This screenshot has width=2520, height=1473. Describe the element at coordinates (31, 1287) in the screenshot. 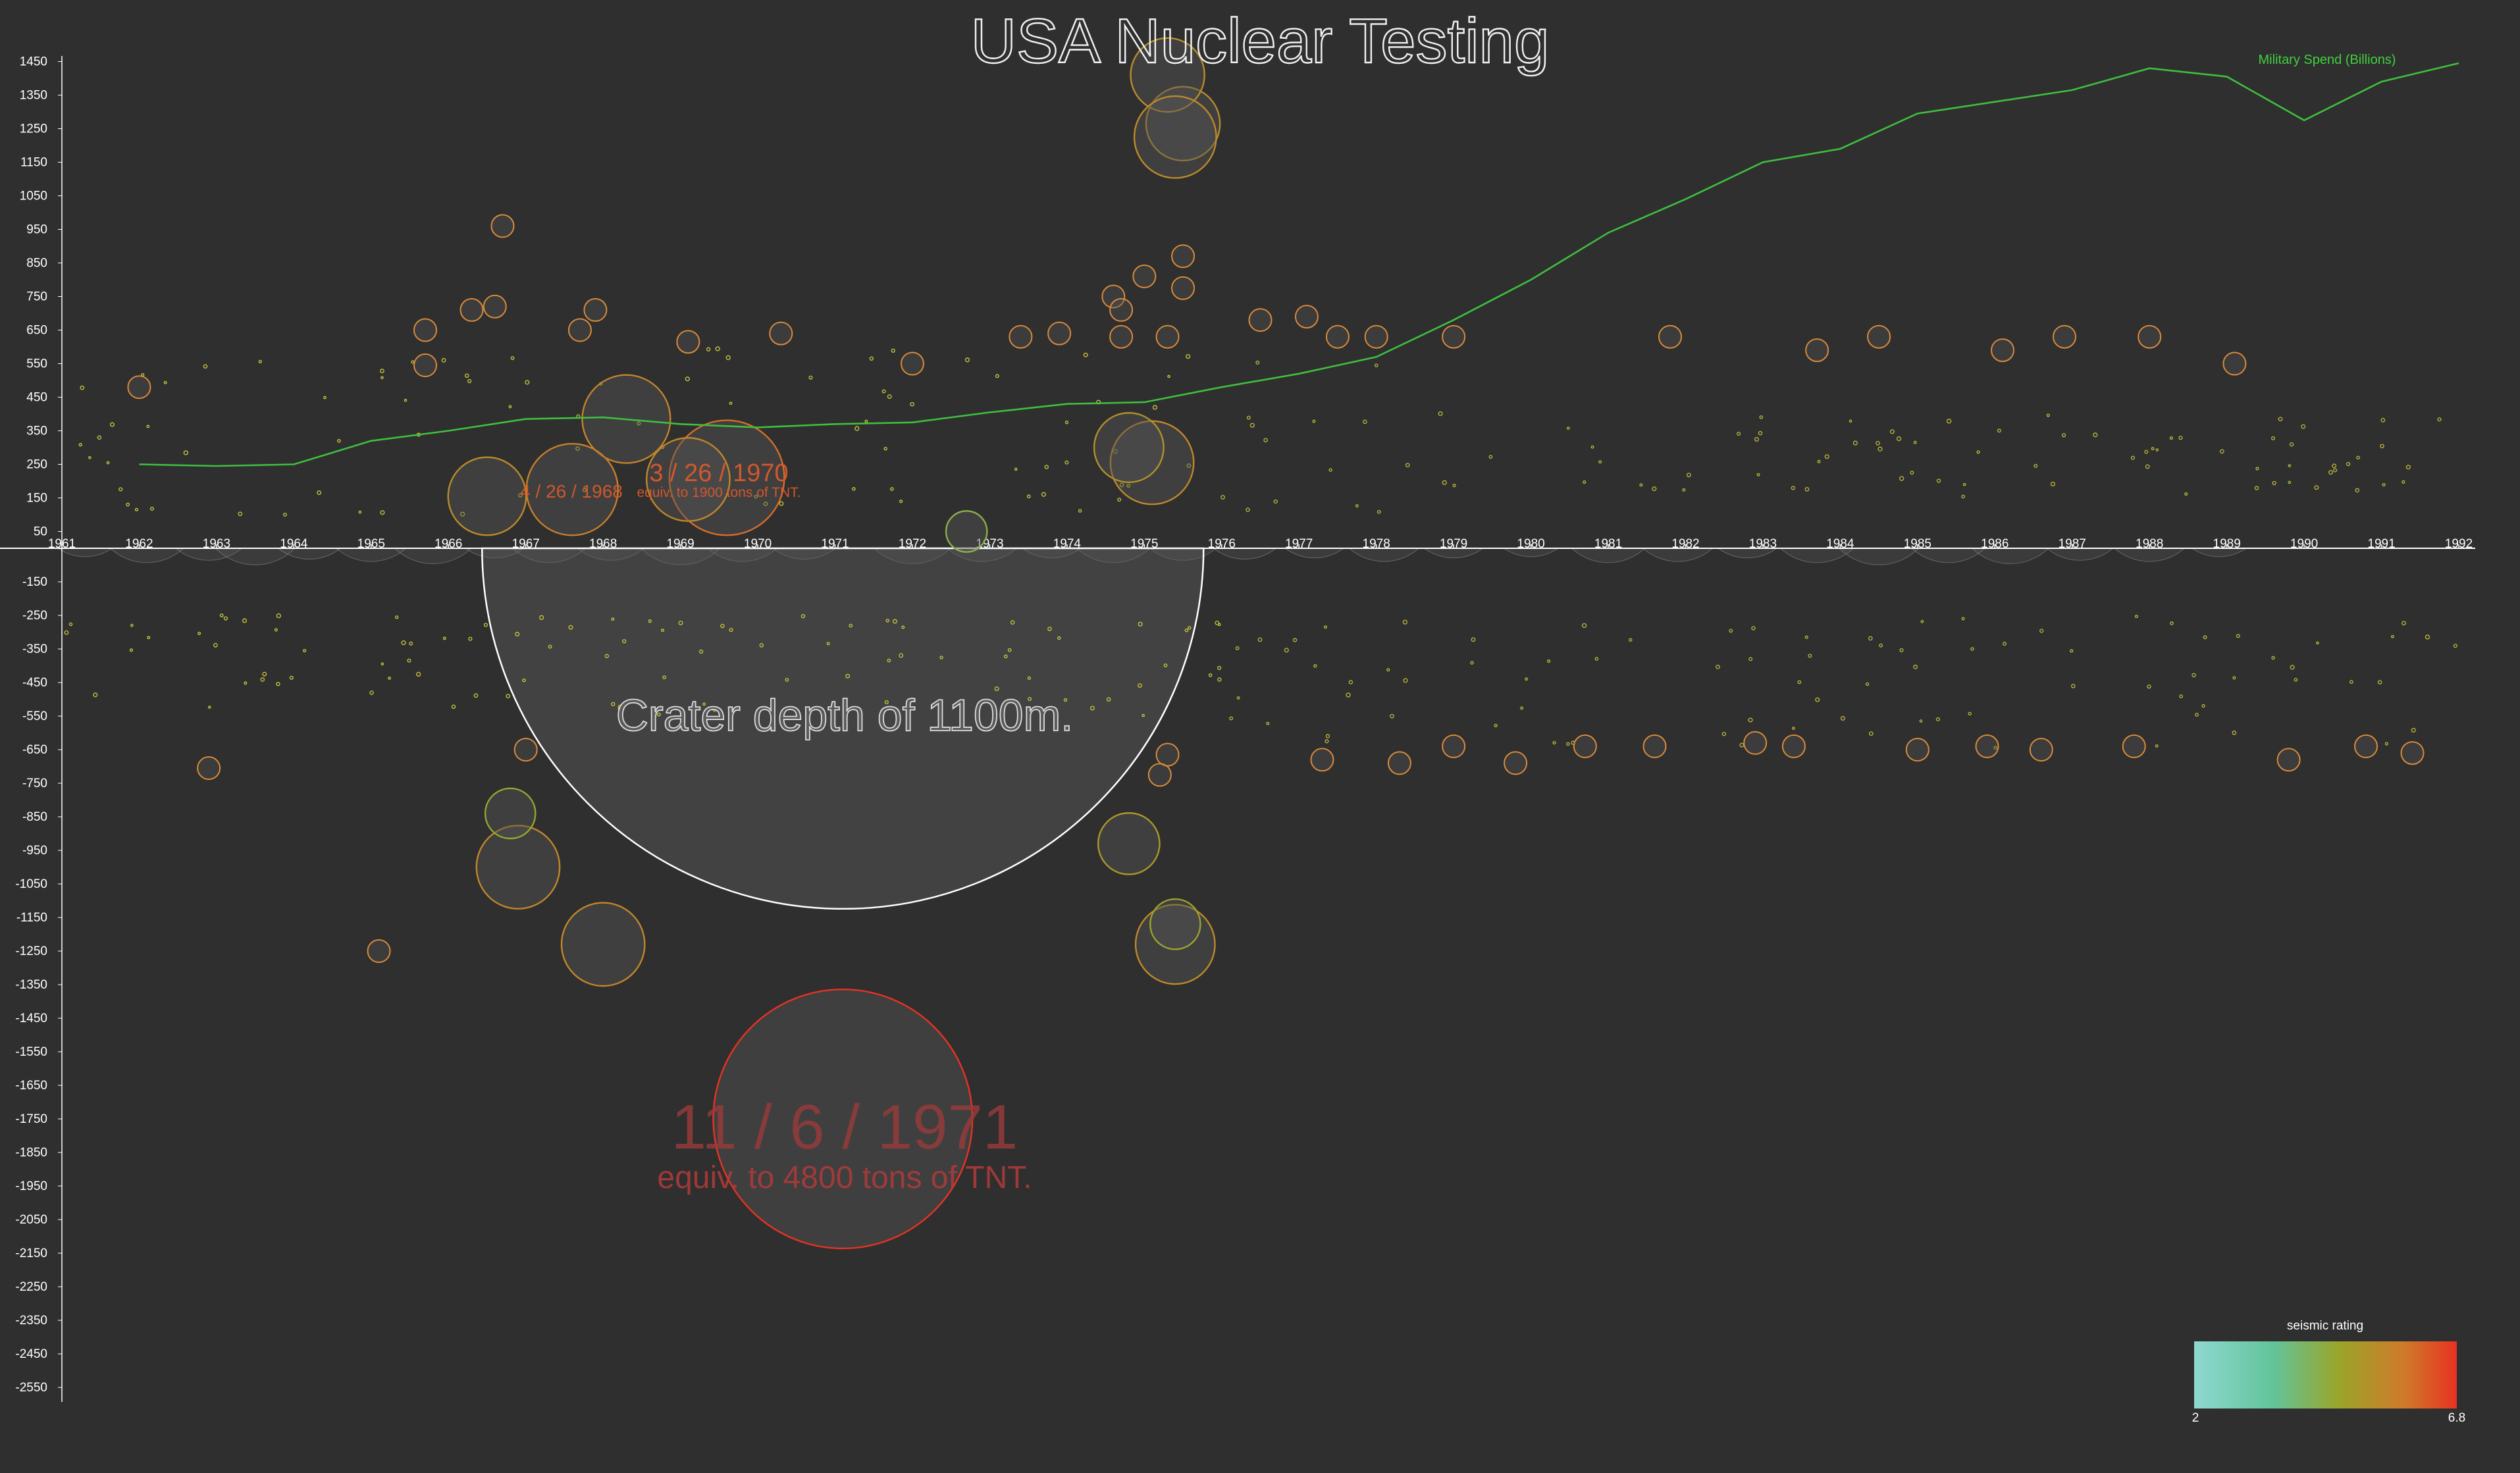

I see `y-tick-label: -2250` at that location.